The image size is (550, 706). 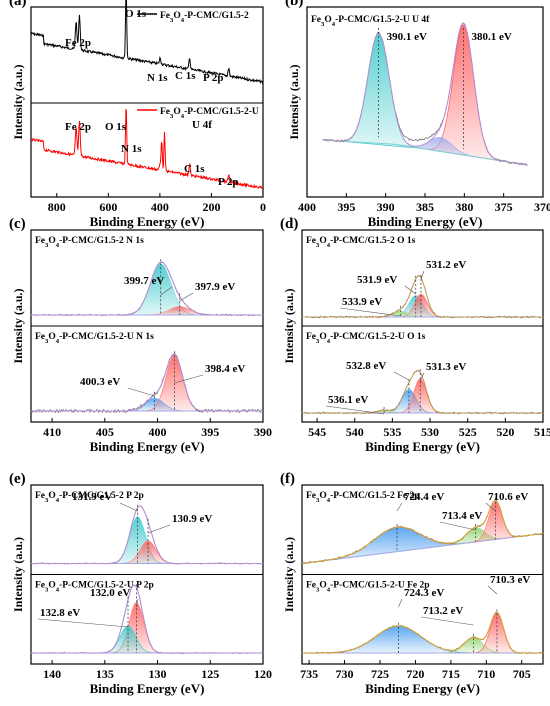 What do you see at coordinates (17, 224) in the screenshot?
I see `panel-c-panel-label: (c)` at bounding box center [17, 224].